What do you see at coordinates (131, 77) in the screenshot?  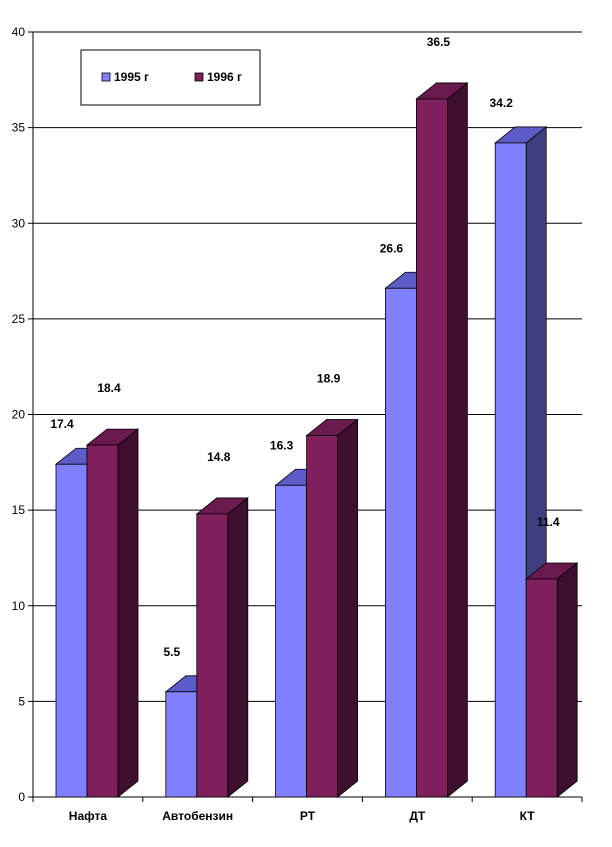 I see `legend-label: 1995 г` at bounding box center [131, 77].